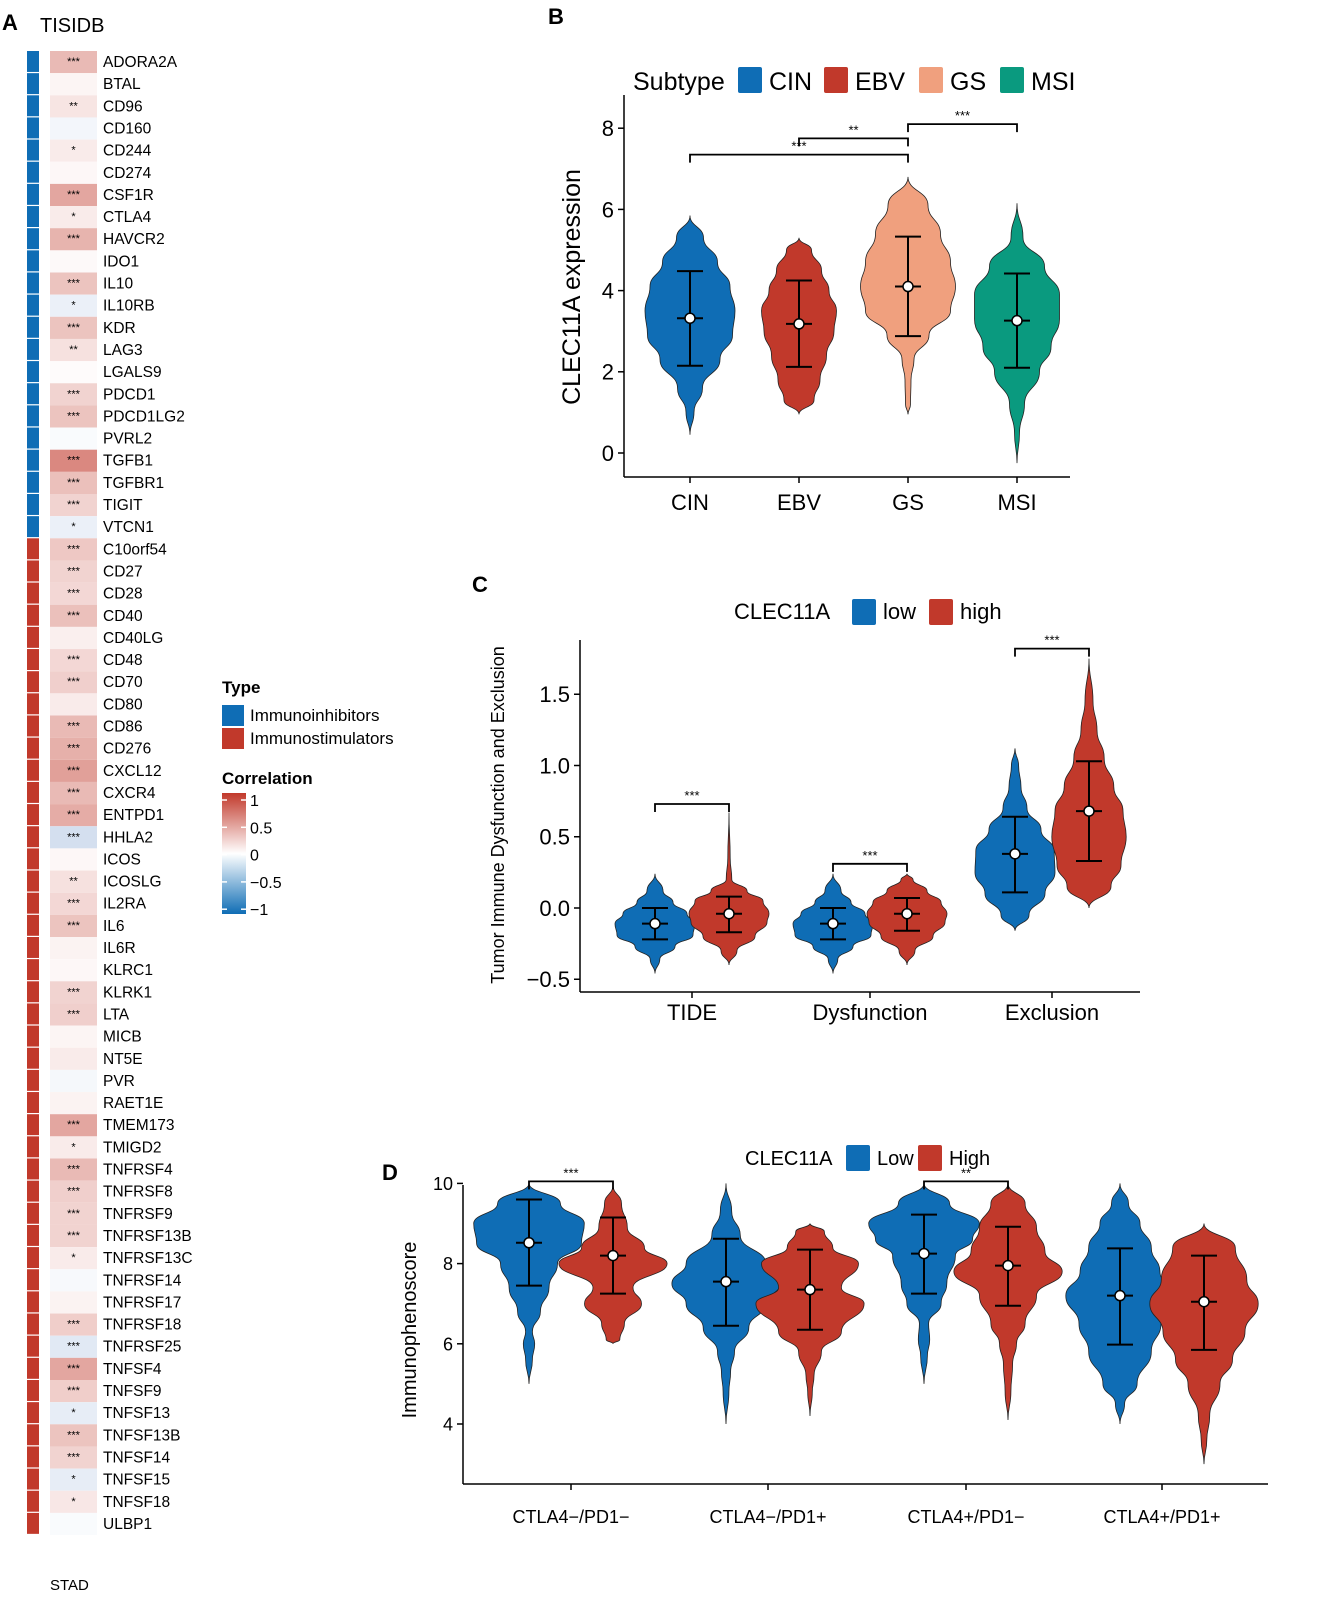 The height and width of the screenshot is (1608, 1319). What do you see at coordinates (254, 801) in the screenshot?
I see `colorbar-label: 1` at bounding box center [254, 801].